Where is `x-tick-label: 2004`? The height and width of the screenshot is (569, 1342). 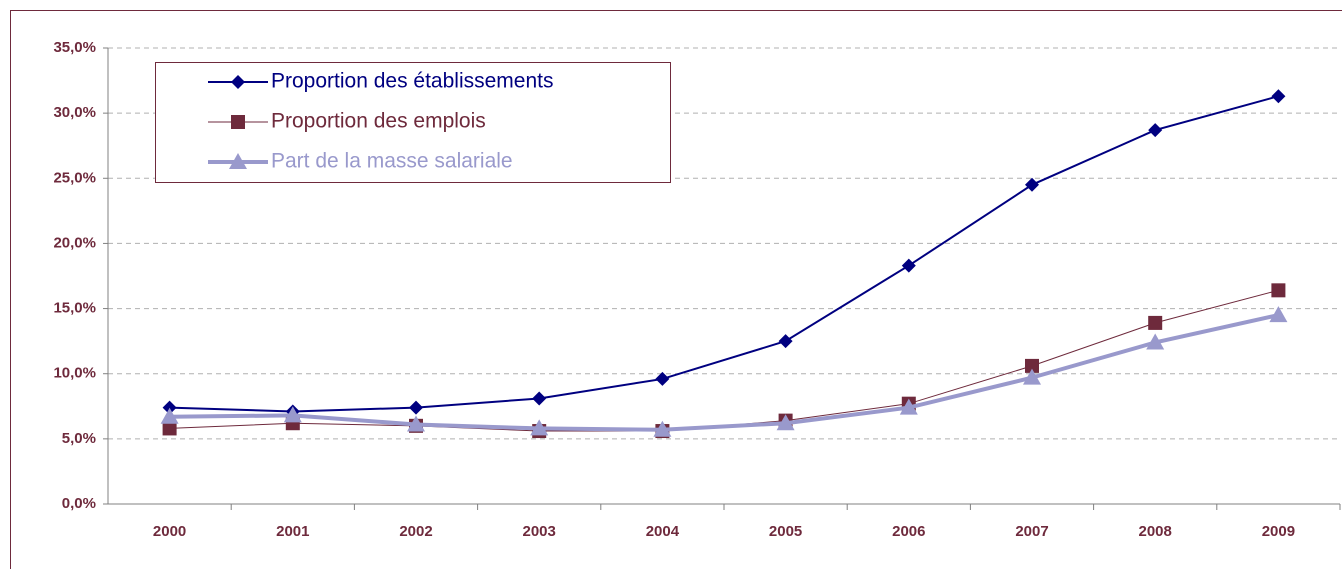 x-tick-label: 2004 is located at coordinates (663, 531).